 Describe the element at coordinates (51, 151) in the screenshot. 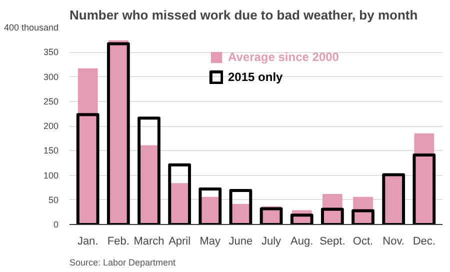

I see `y-tick-label: 150` at that location.